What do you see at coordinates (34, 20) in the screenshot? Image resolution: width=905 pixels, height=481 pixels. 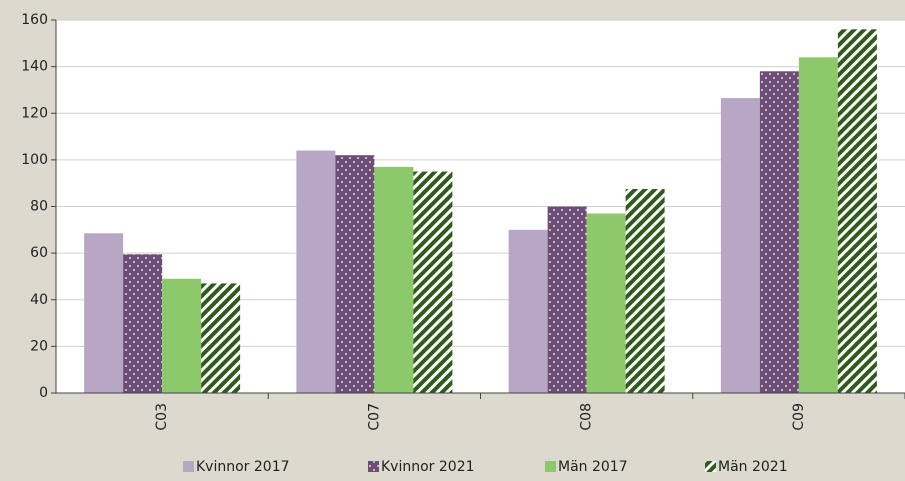 I see `y-tick-label: 160` at bounding box center [34, 20].